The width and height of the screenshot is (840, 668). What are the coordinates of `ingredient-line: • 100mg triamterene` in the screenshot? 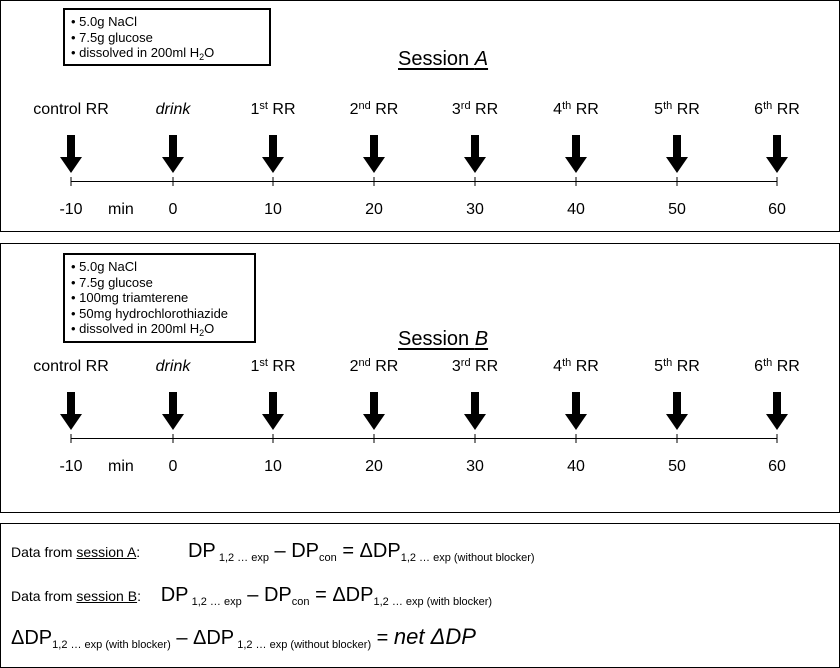 It's located at (130, 297).